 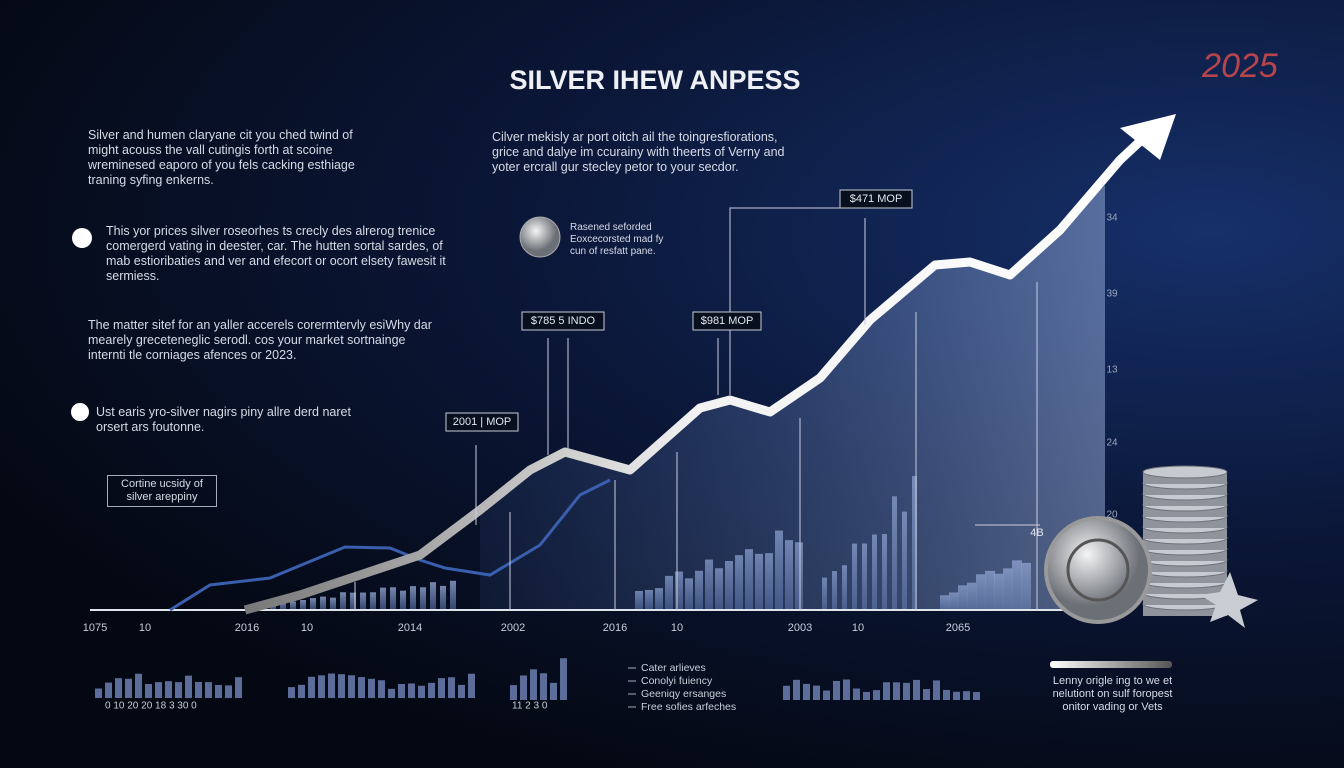 I want to click on blue-line, so click(x=390, y=545).